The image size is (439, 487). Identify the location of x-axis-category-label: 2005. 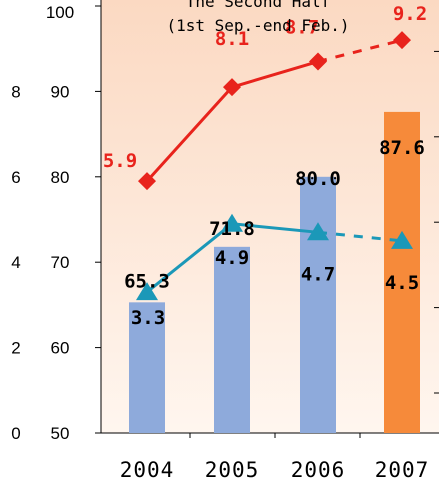
(232, 470).